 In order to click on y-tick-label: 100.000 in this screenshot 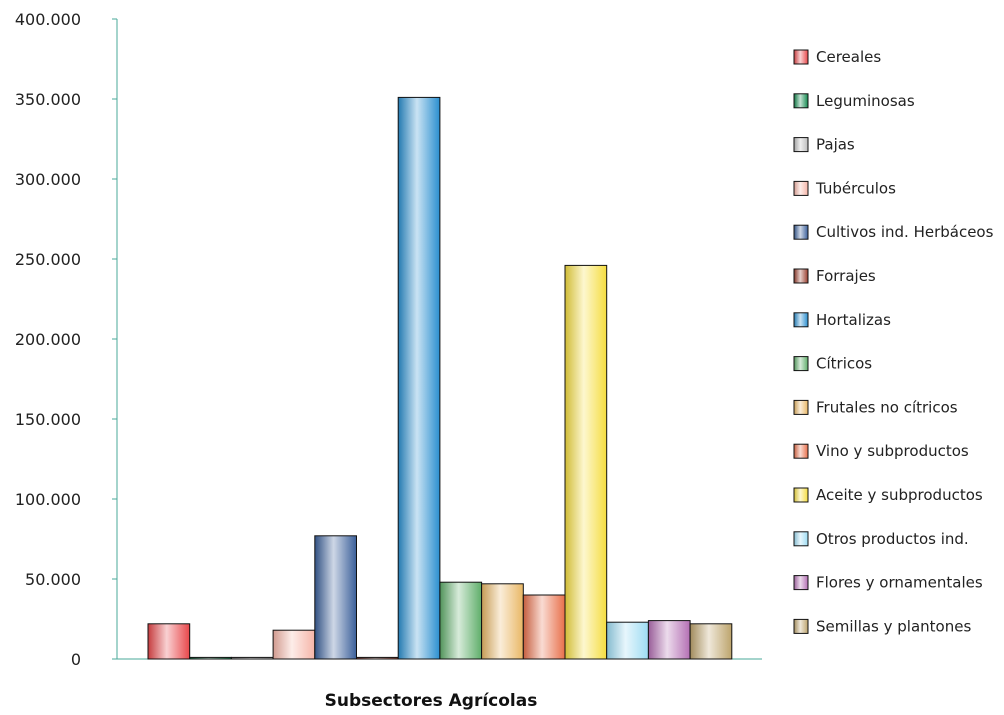, I will do `click(48, 499)`.